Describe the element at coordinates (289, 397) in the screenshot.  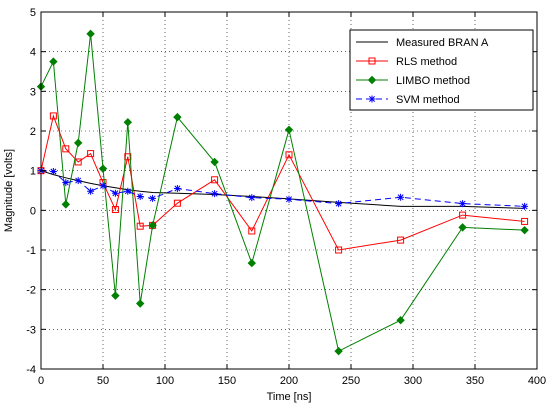
I see `x-axis-label: Time [ns]` at that location.